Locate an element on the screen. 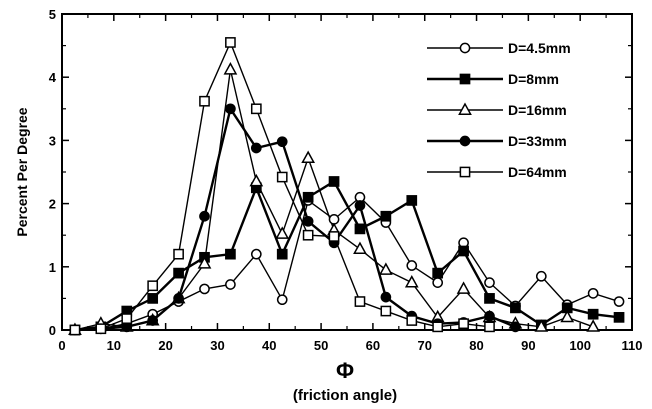  legend-label: D=33mm is located at coordinates (537, 141).